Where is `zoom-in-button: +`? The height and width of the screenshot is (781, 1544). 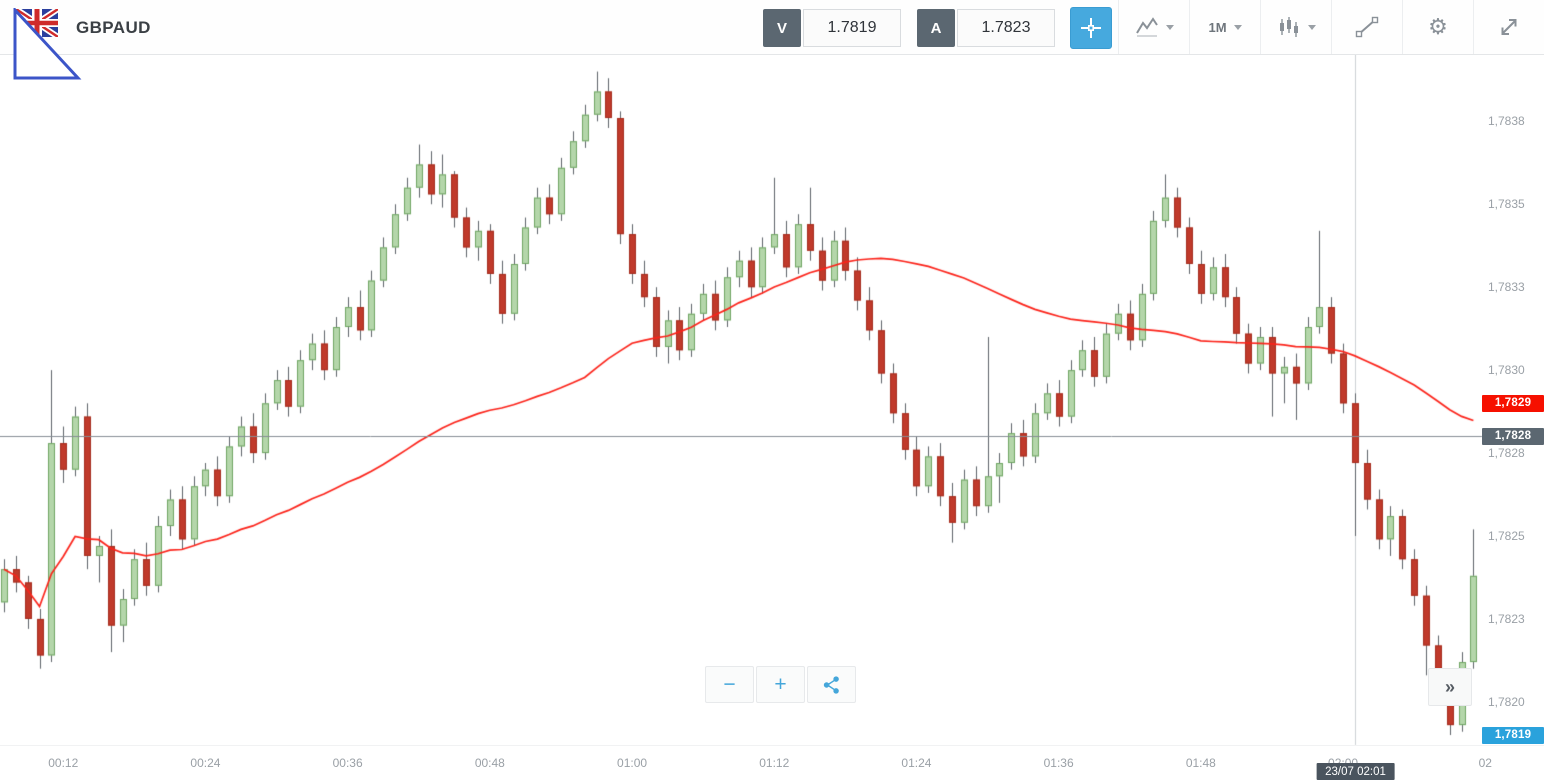 zoom-in-button: + is located at coordinates (780, 684).